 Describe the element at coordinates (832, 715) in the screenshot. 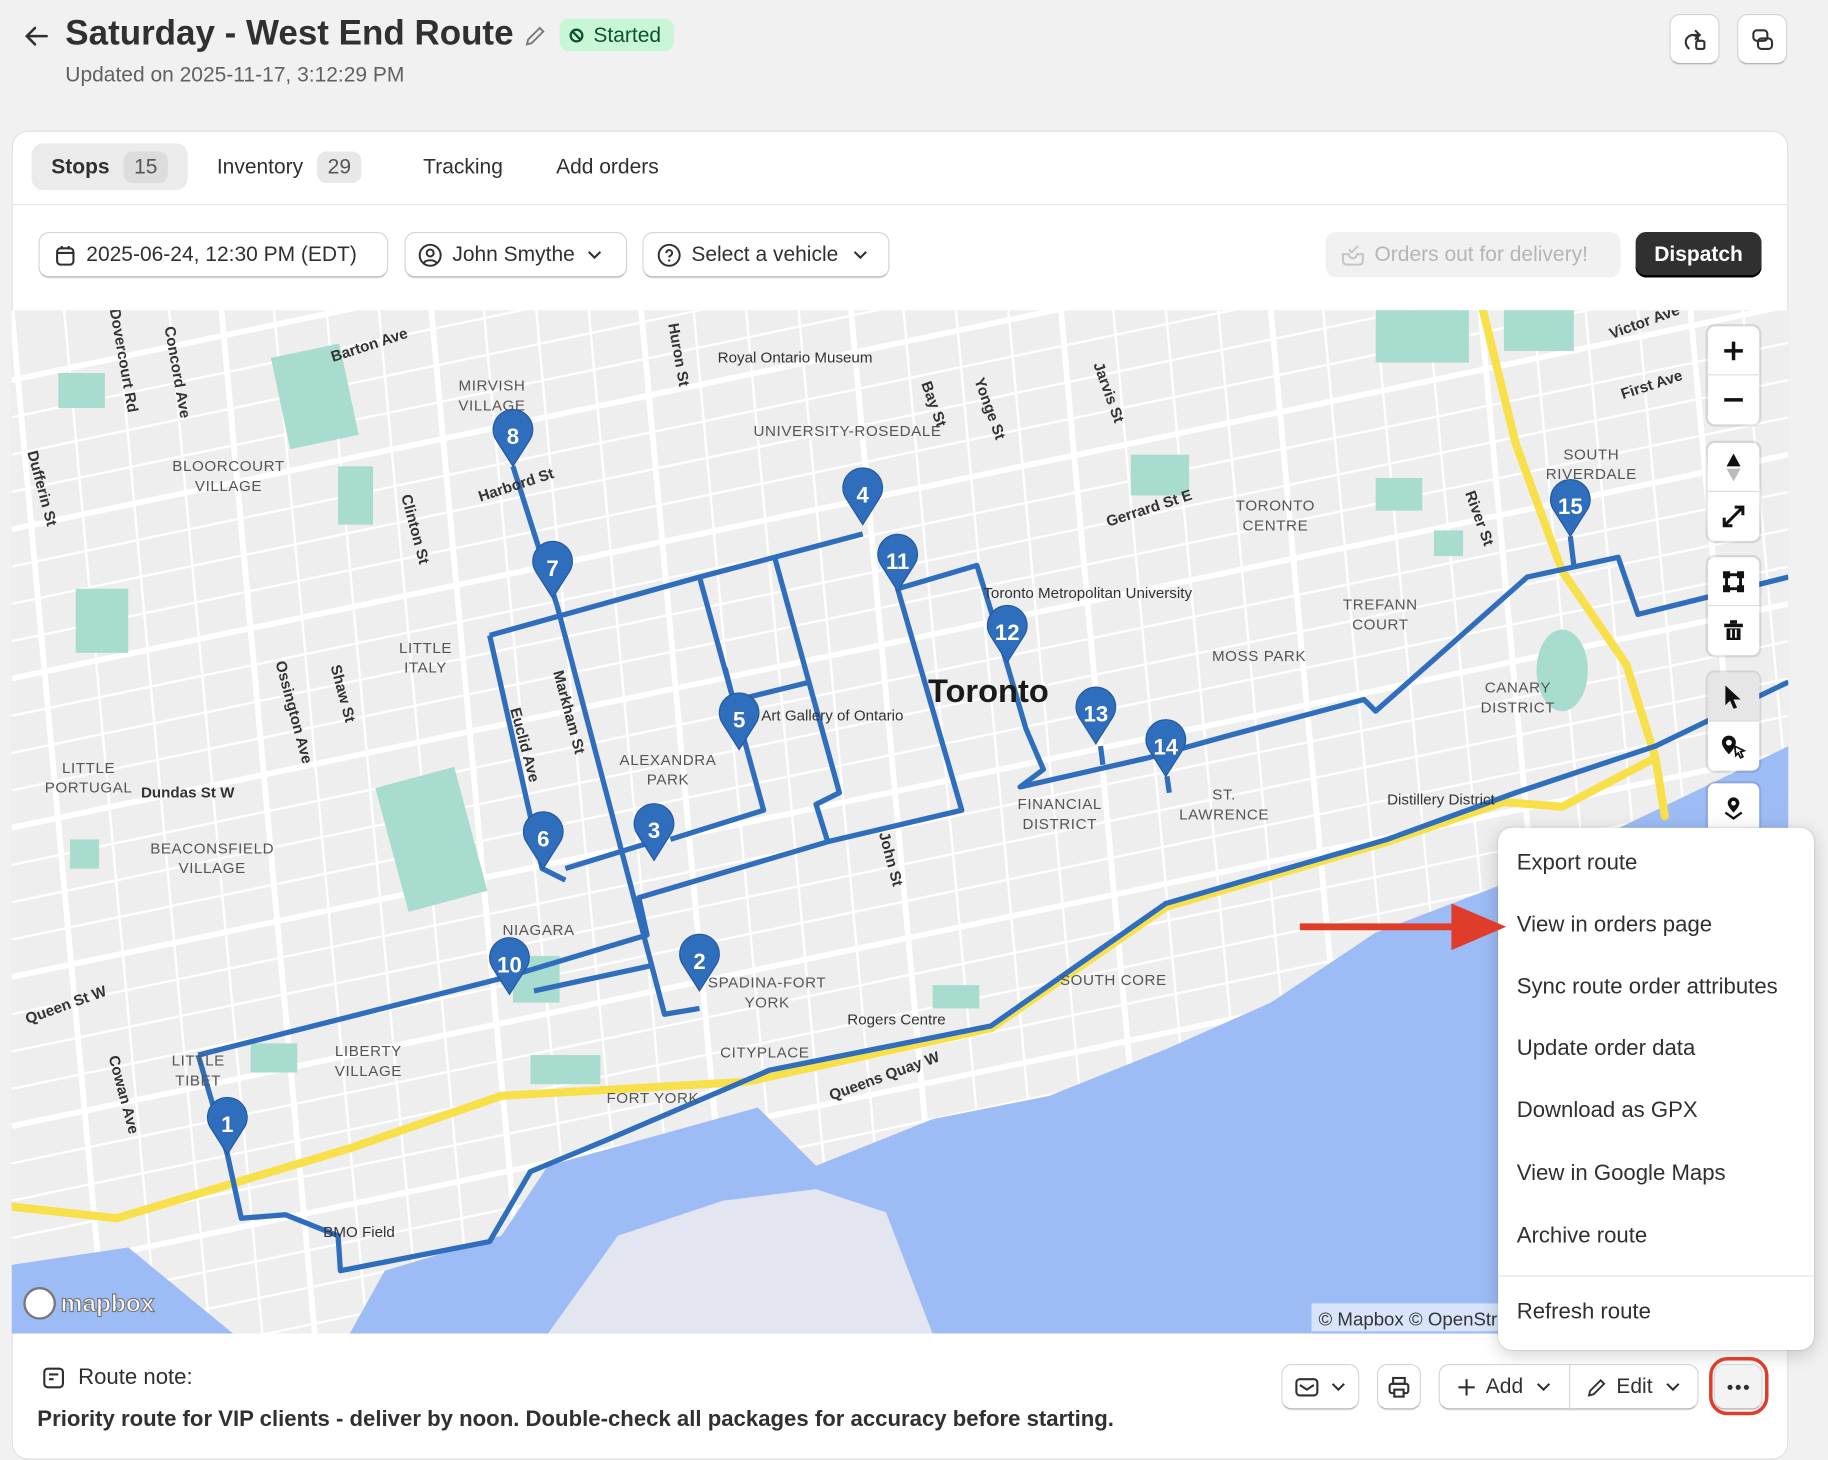

I see `map-label: Art Gallery of Ontario` at that location.